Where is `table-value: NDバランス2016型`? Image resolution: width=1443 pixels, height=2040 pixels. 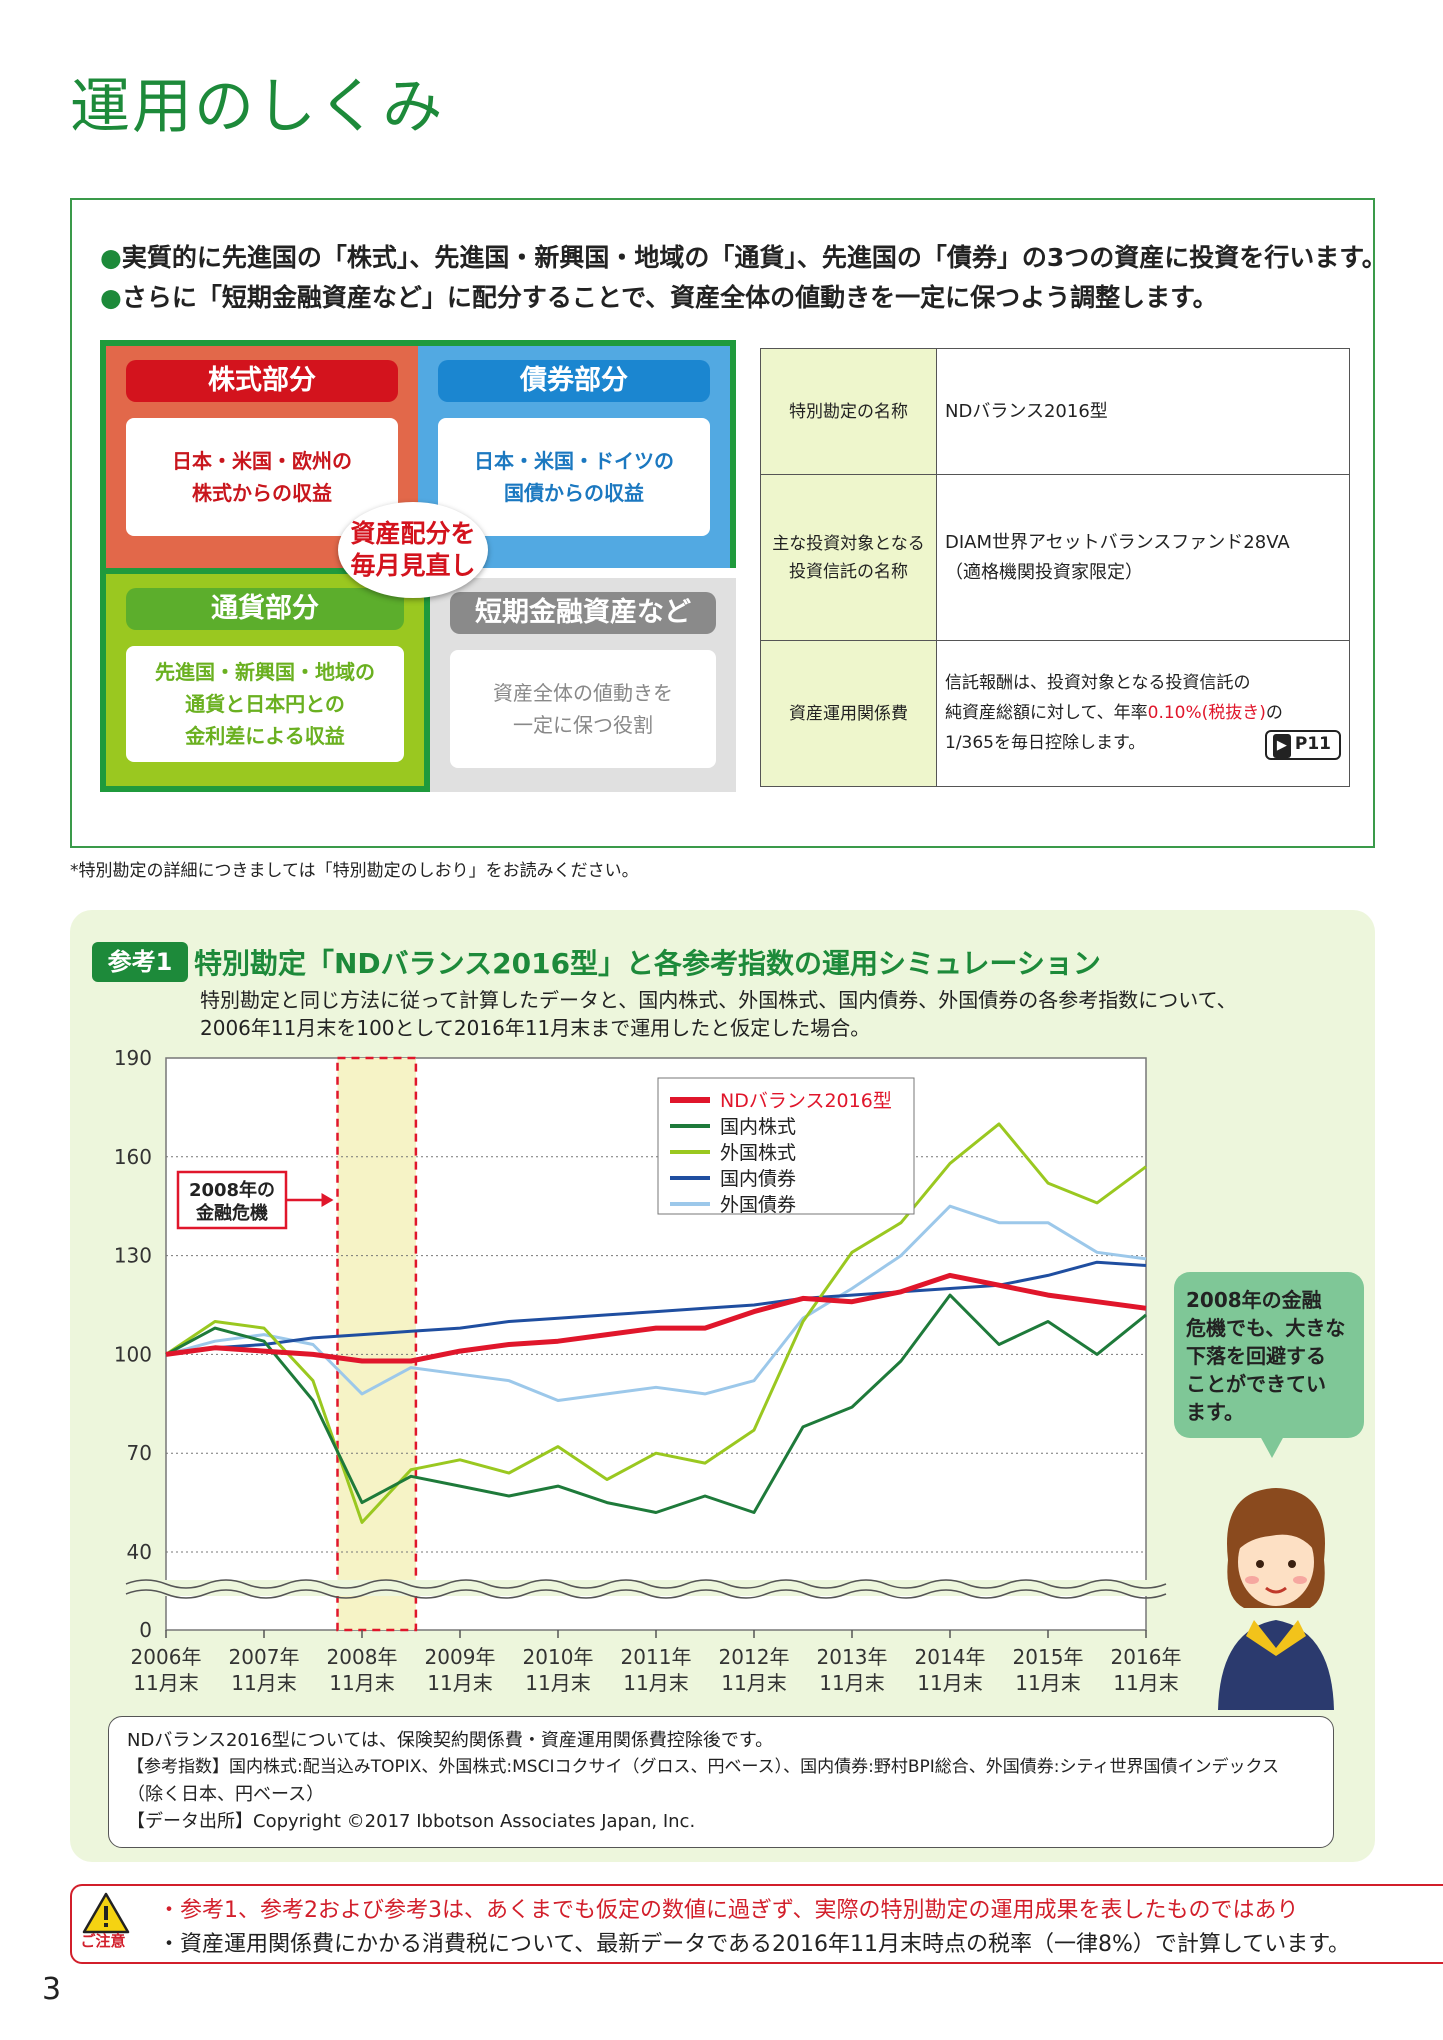
table-value: NDバランス2016型 is located at coordinates (1143, 411).